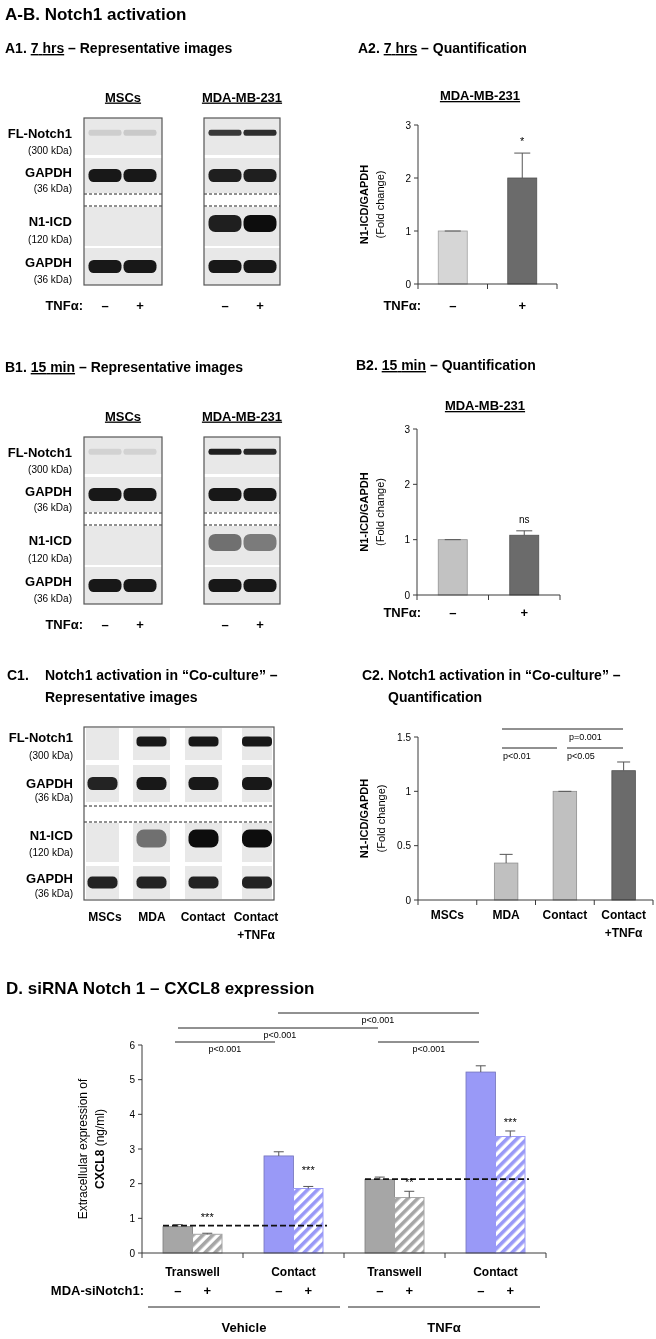  What do you see at coordinates (506, 915) in the screenshot?
I see `x-tick-label: MDA` at bounding box center [506, 915].